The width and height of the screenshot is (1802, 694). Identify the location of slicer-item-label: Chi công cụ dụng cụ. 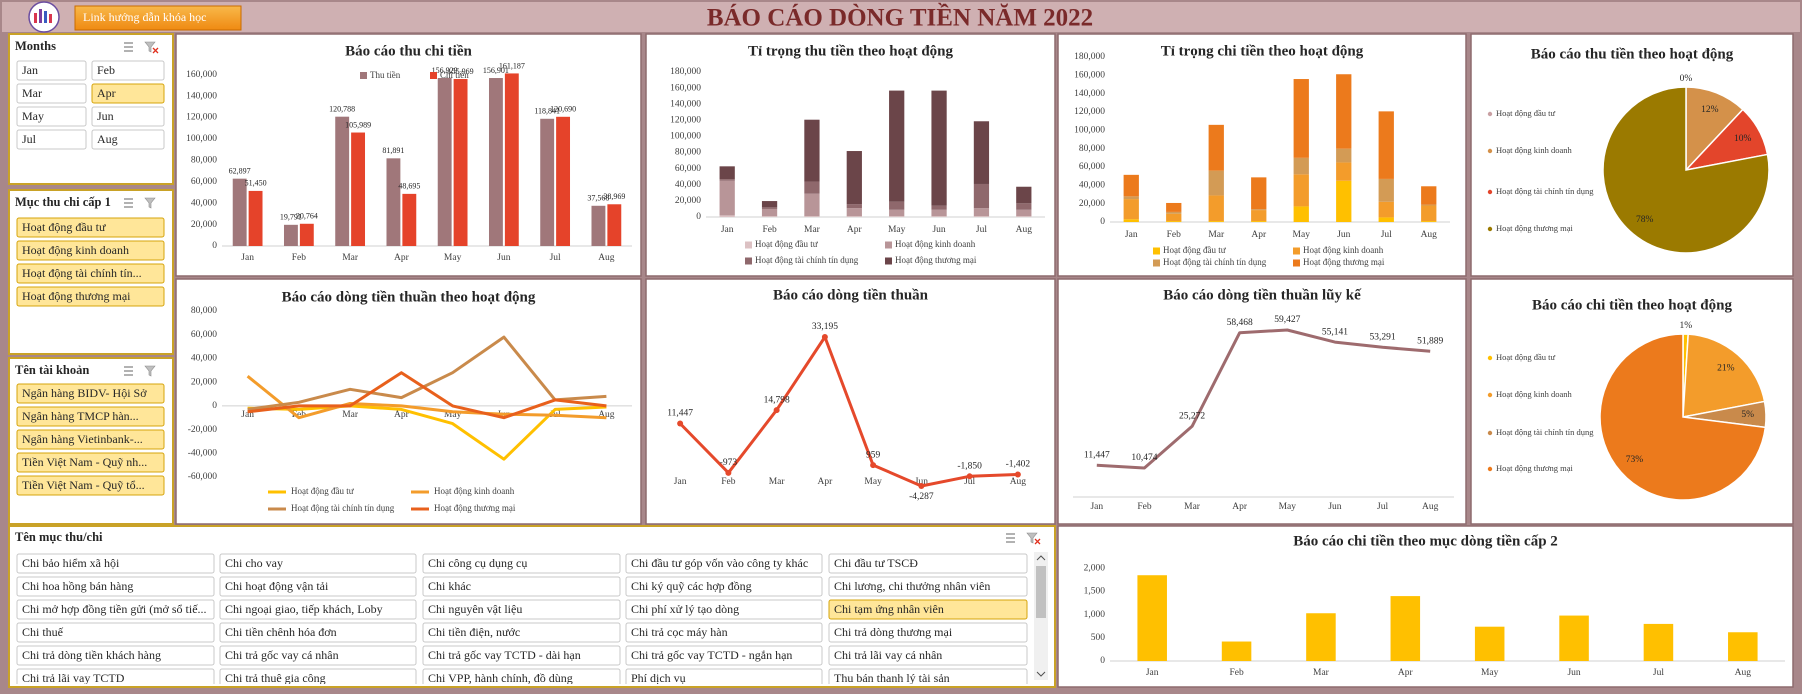
(477, 563).